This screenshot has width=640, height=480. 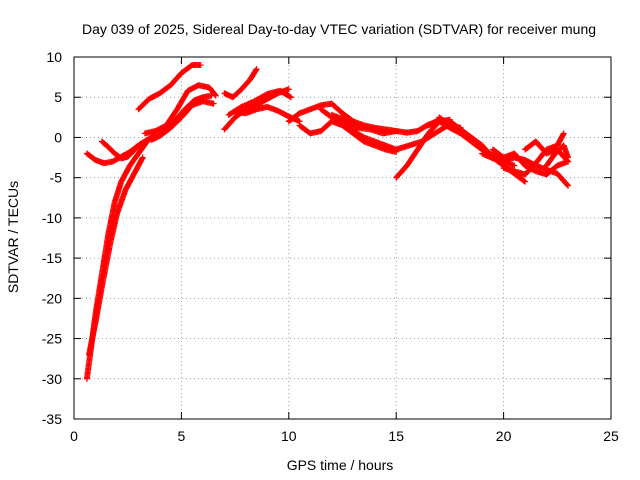 What do you see at coordinates (58, 137) in the screenshot?
I see `y-tick-label: 0` at bounding box center [58, 137].